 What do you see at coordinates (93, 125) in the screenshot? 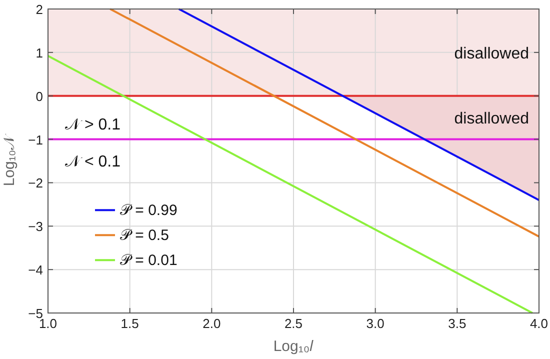
I see `annotation: 𝒩 > 0.1` at bounding box center [93, 125].